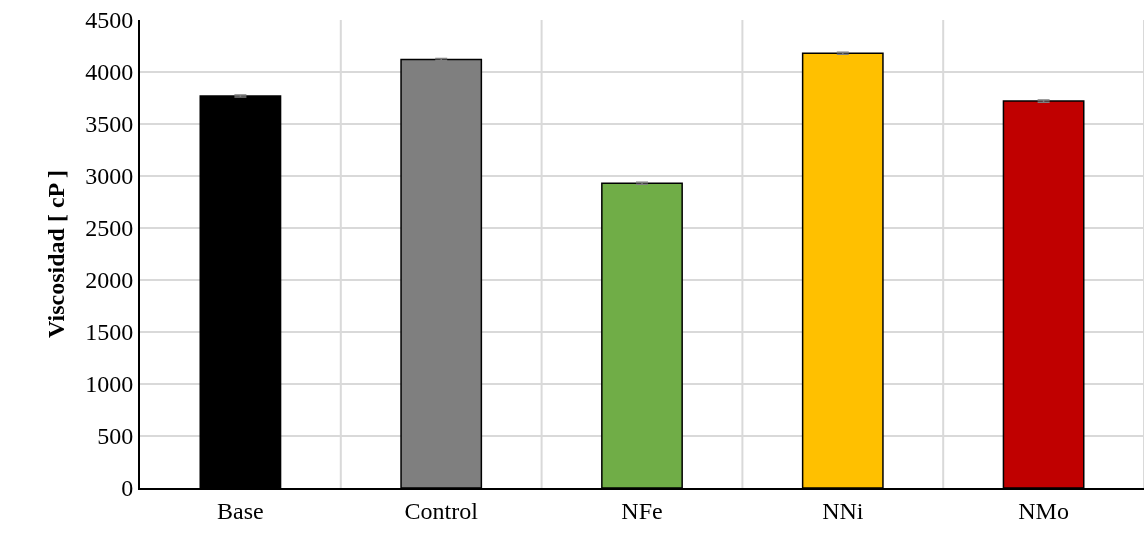  I want to click on y-tick-label: 2000, so click(109, 280).